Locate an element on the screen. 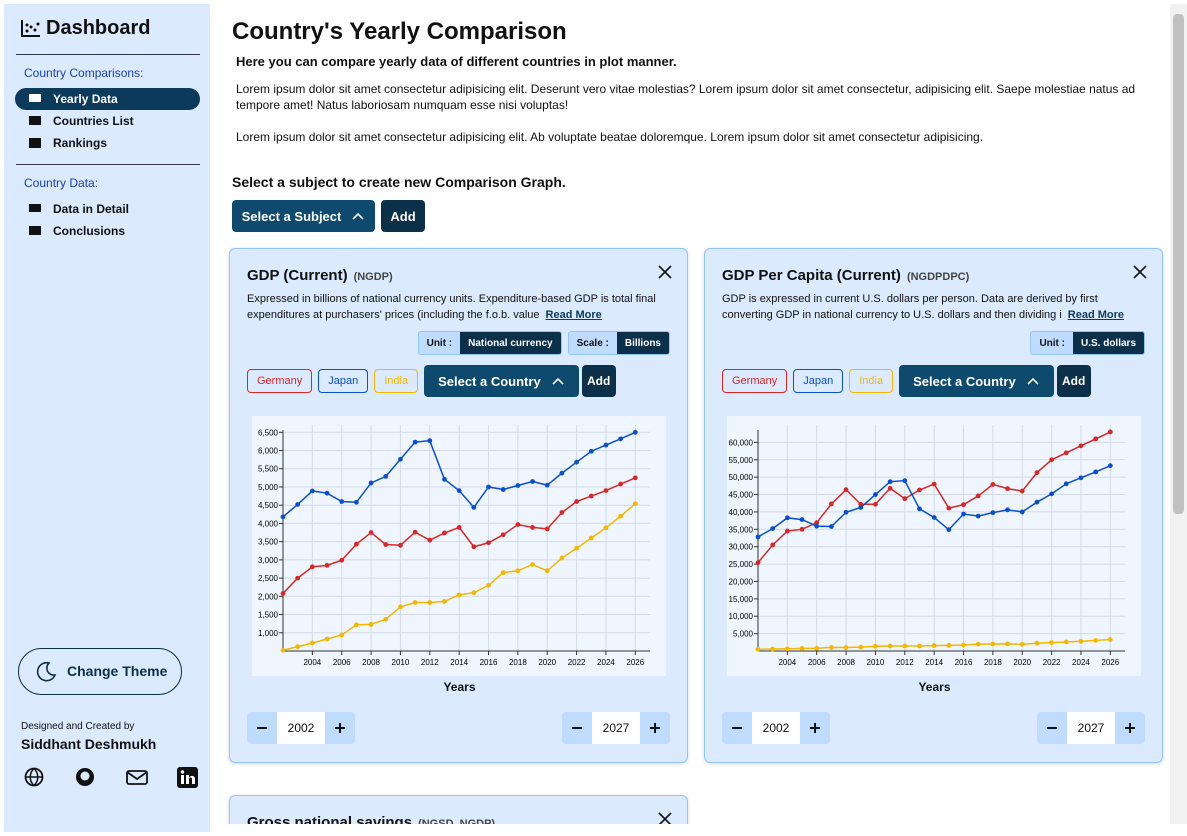  plus-icon is located at coordinates (1130, 728).